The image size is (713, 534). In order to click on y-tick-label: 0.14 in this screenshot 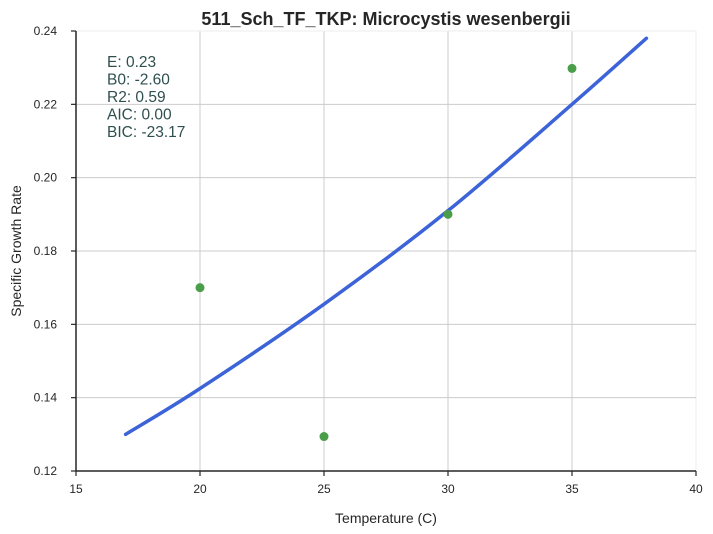, I will do `click(46, 398)`.